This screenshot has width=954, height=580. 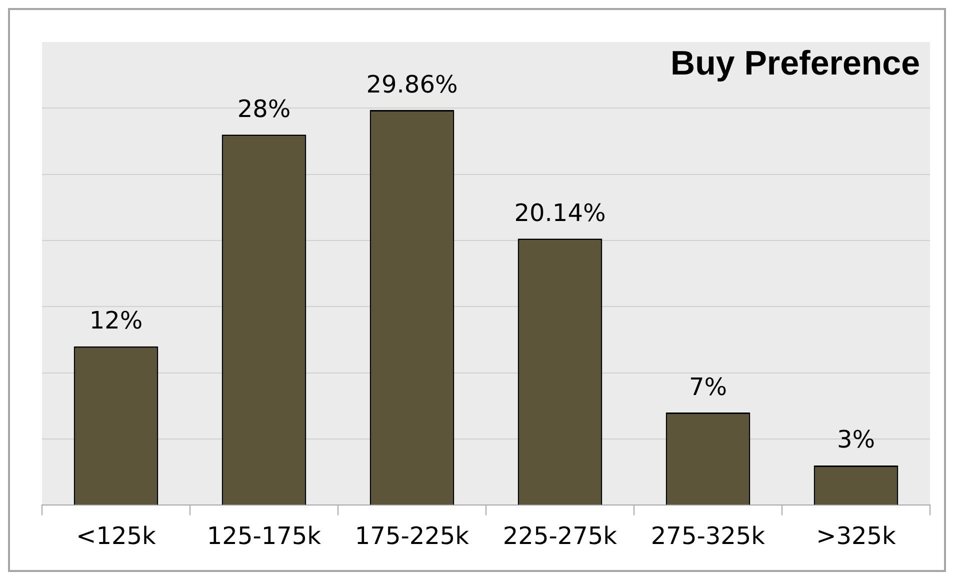 I want to click on x-tick-label: 125-175k, so click(x=264, y=536).